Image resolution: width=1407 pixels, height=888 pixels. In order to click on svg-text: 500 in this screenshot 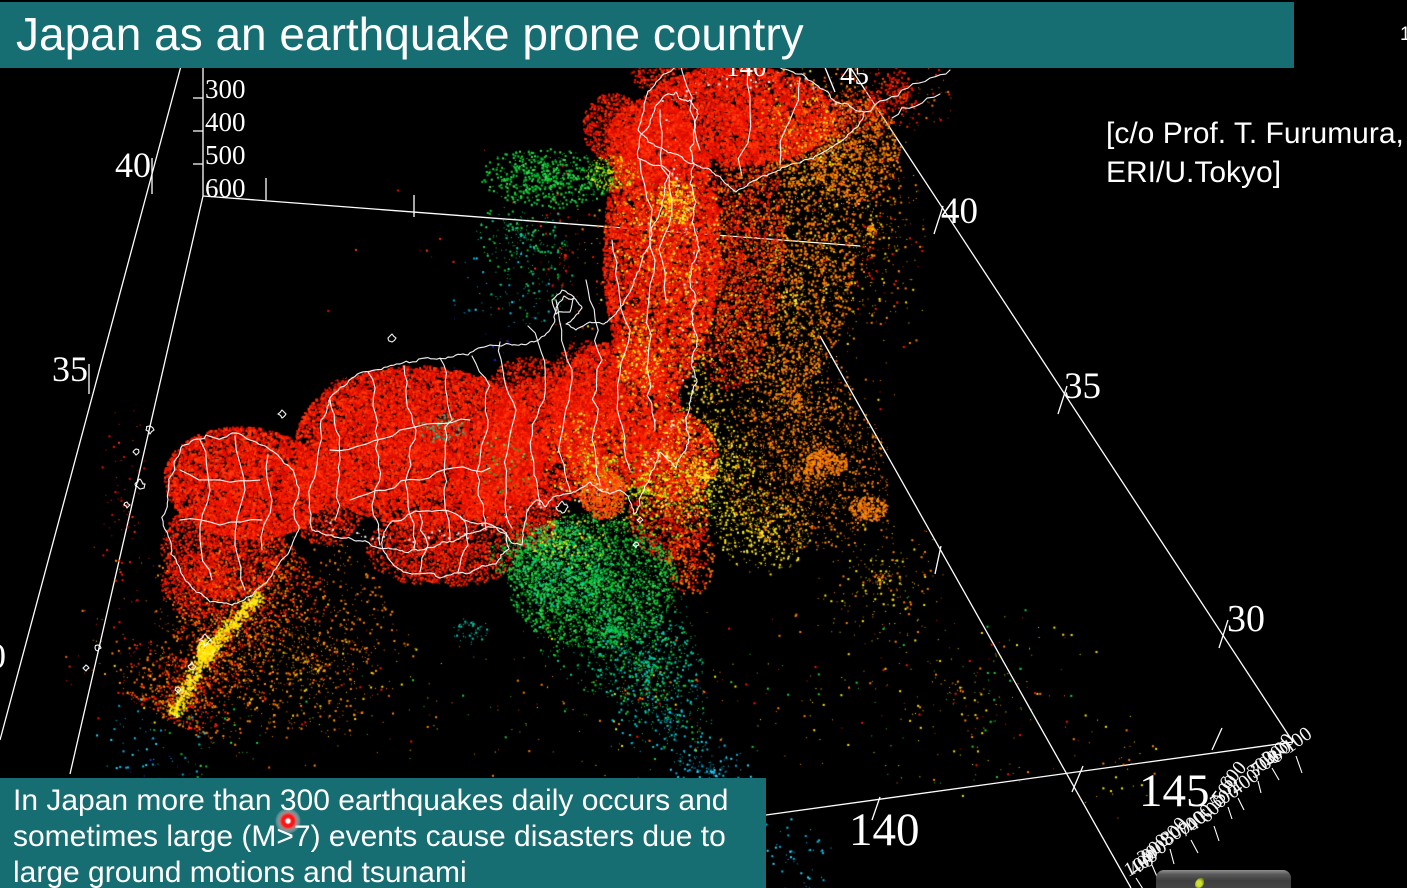, I will do `click(225, 155)`.